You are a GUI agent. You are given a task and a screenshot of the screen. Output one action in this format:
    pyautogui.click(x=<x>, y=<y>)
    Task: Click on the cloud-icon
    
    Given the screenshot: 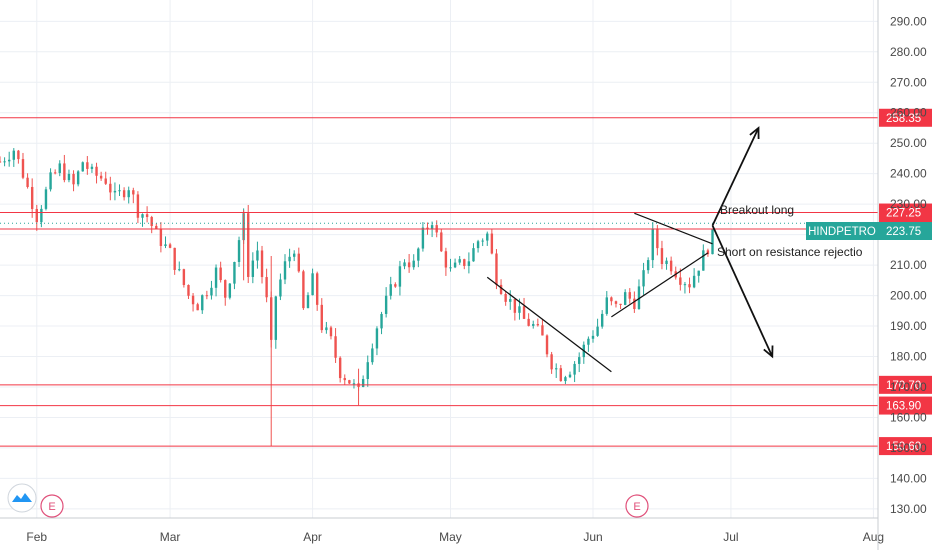 What is the action you would take?
    pyautogui.click(x=22, y=497)
    